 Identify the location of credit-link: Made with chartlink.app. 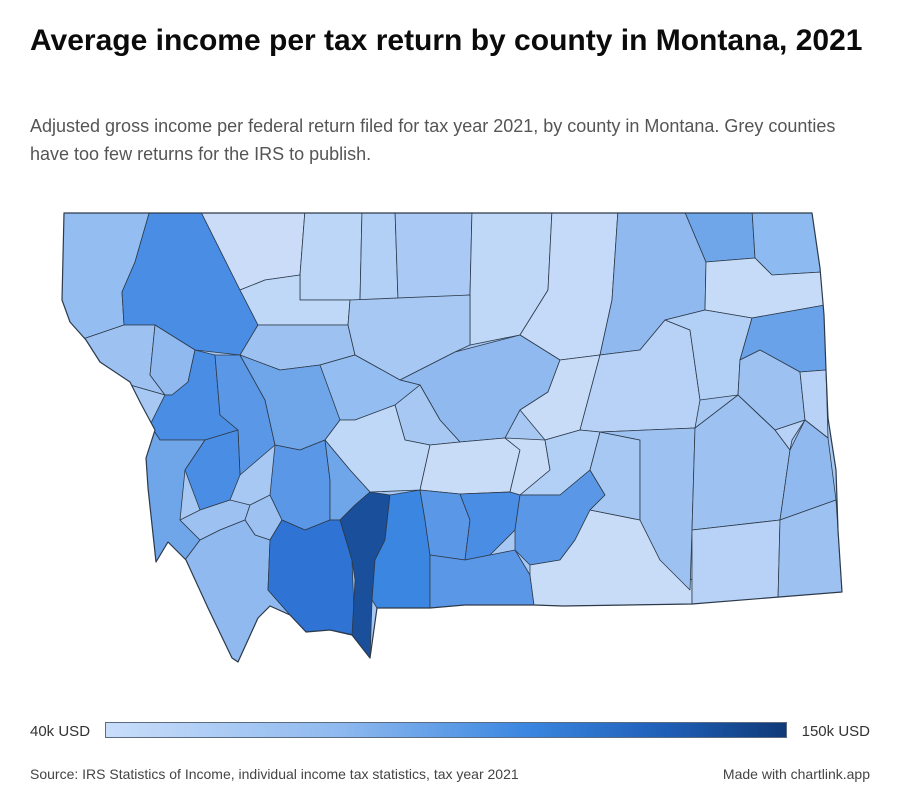
(796, 774).